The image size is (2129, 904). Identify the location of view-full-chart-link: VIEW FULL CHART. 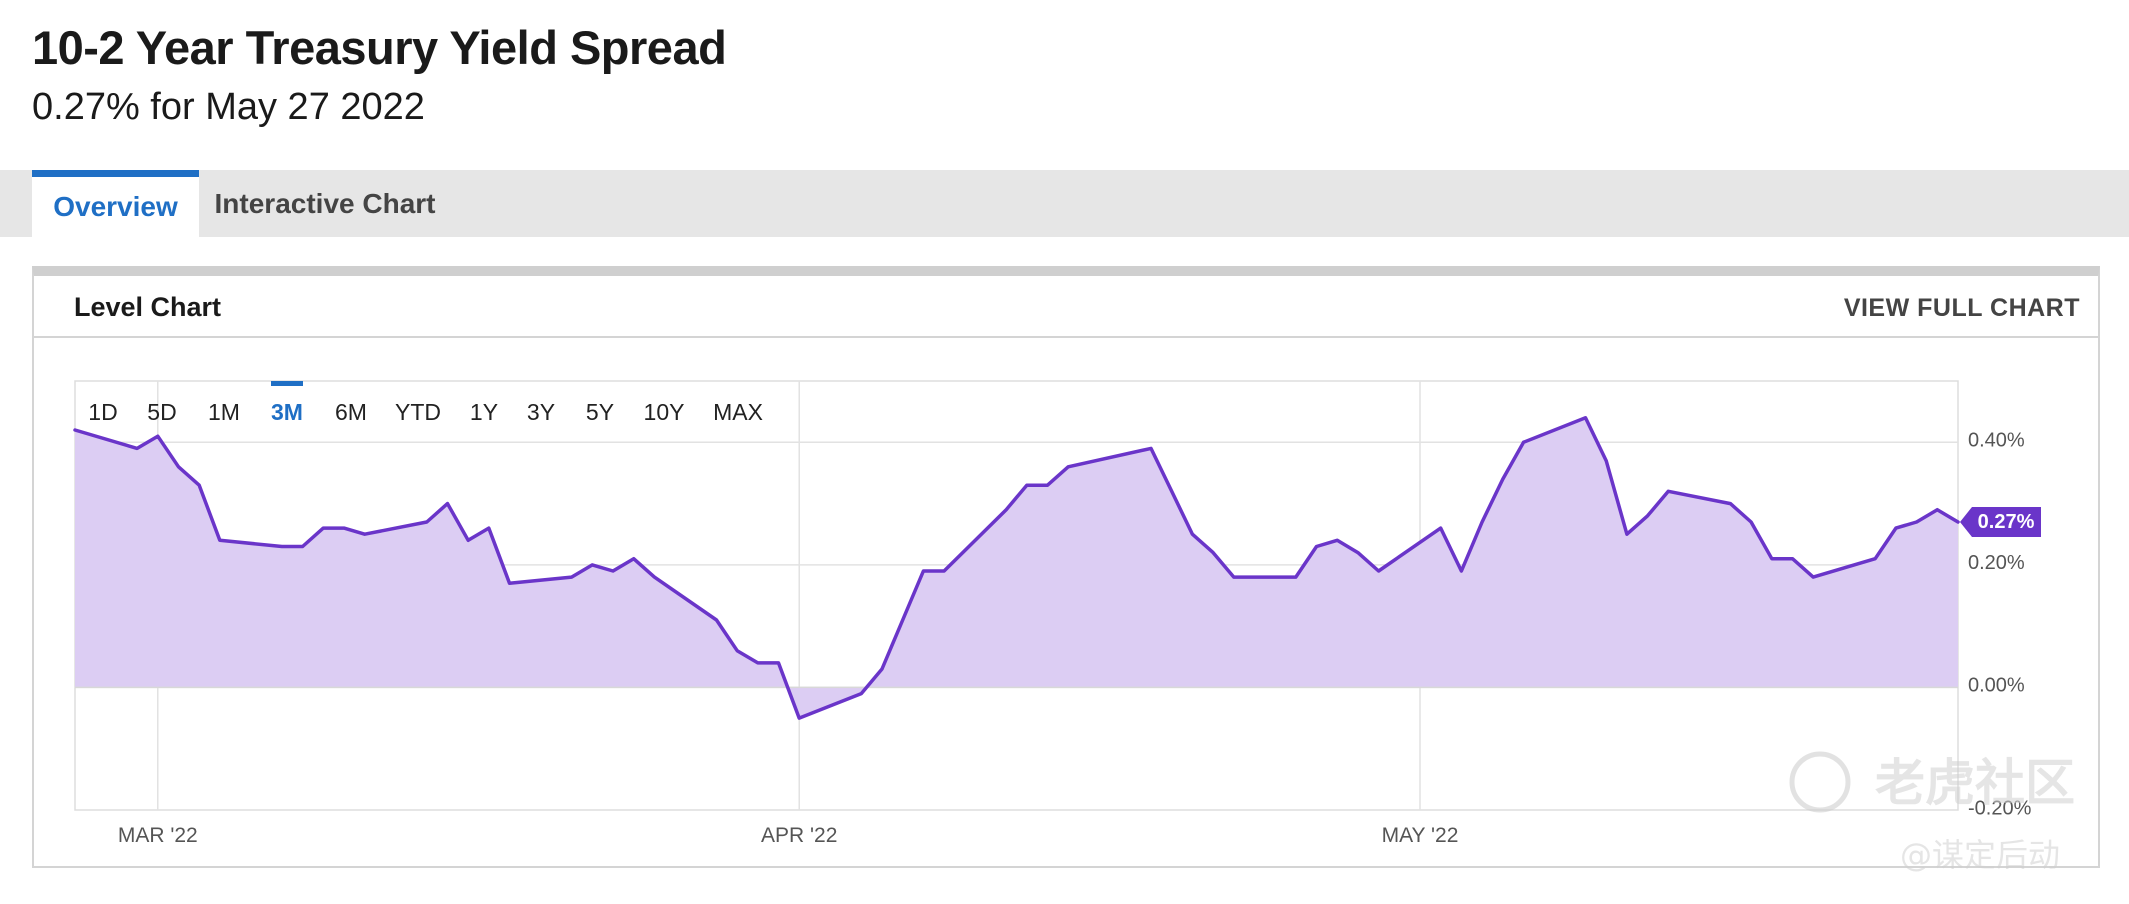
(1961, 308).